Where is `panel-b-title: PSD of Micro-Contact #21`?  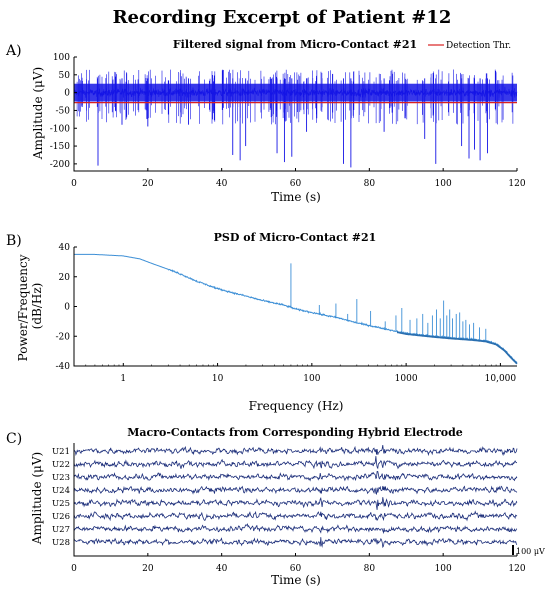
panel-b-title: PSD of Micro-Contact #21 is located at coordinates (295, 237).